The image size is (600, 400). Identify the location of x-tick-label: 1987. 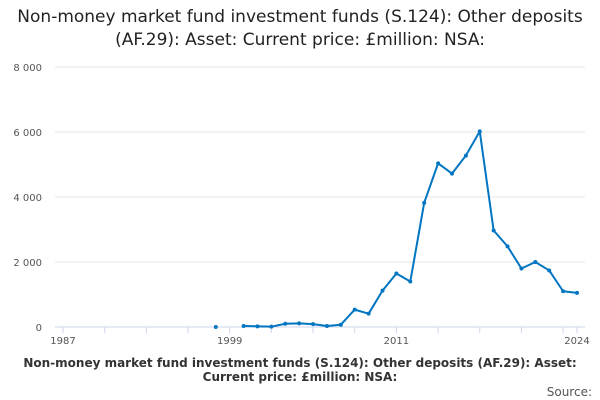
(62, 341).